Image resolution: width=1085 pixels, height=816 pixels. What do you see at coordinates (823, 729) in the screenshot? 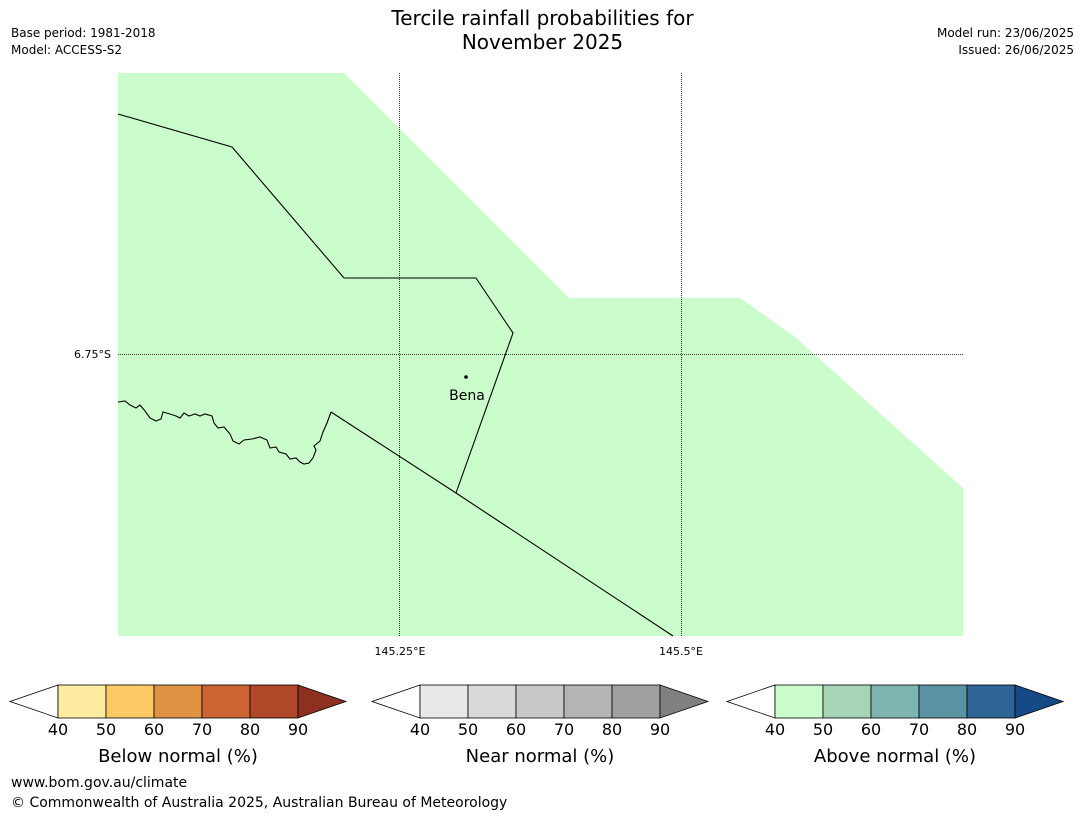
I see `above-normal-tick: 50` at bounding box center [823, 729].